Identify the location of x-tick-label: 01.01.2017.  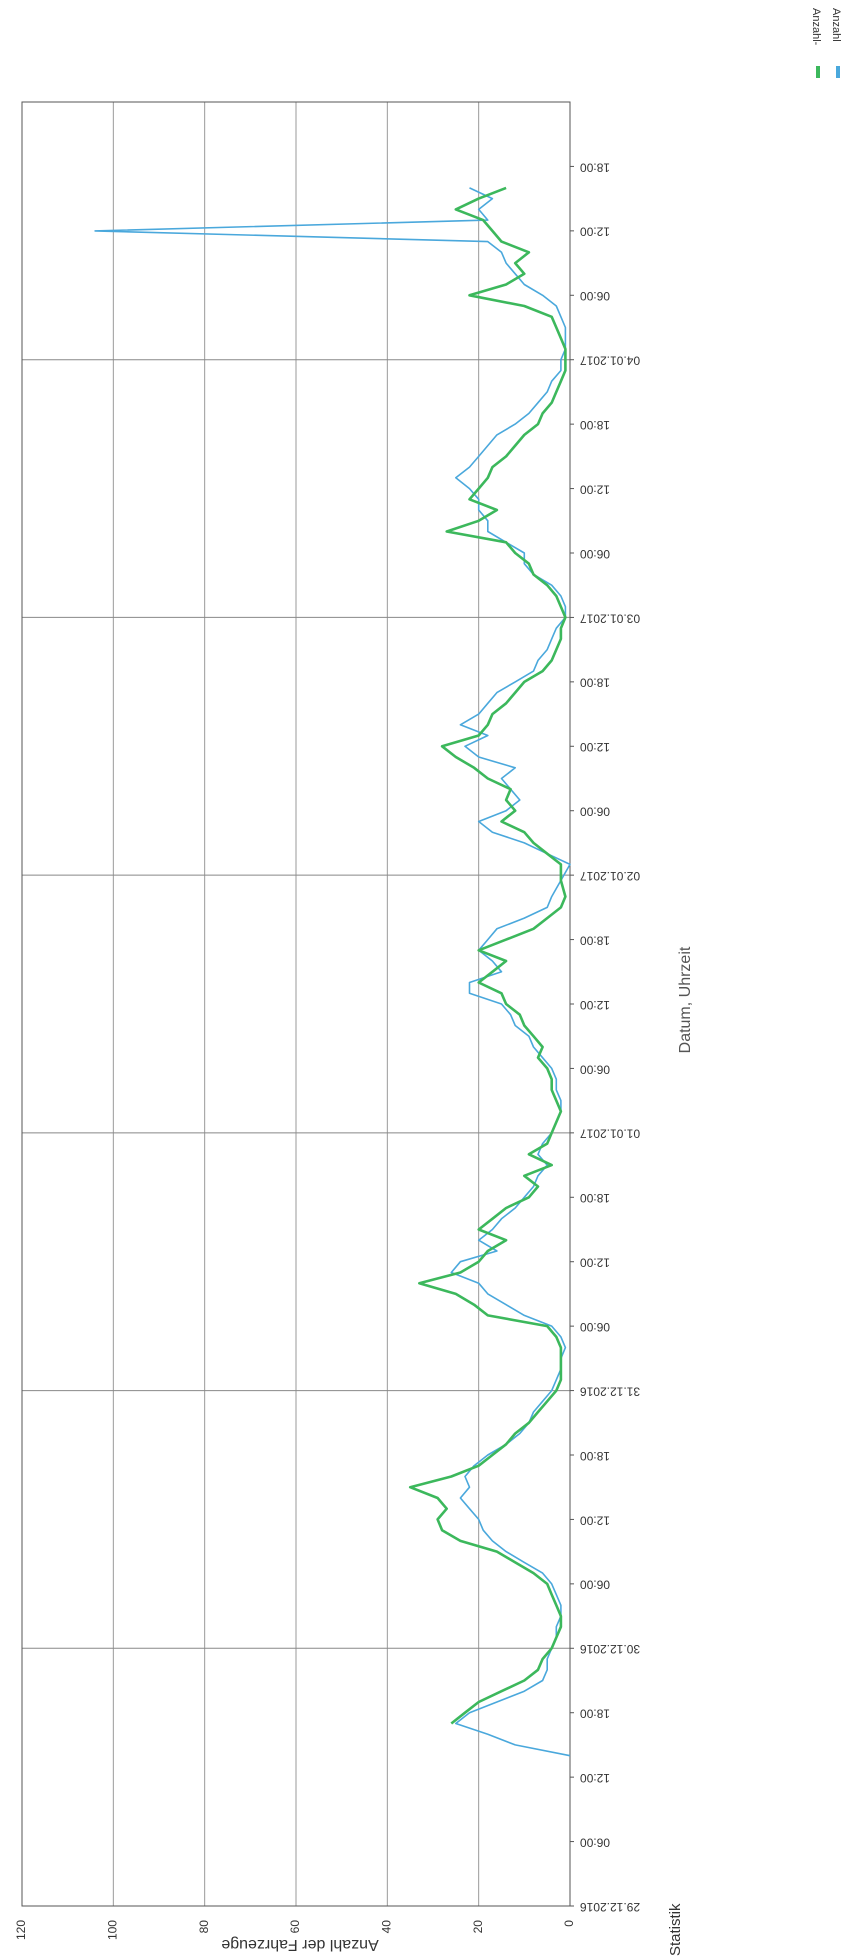
(610, 1134).